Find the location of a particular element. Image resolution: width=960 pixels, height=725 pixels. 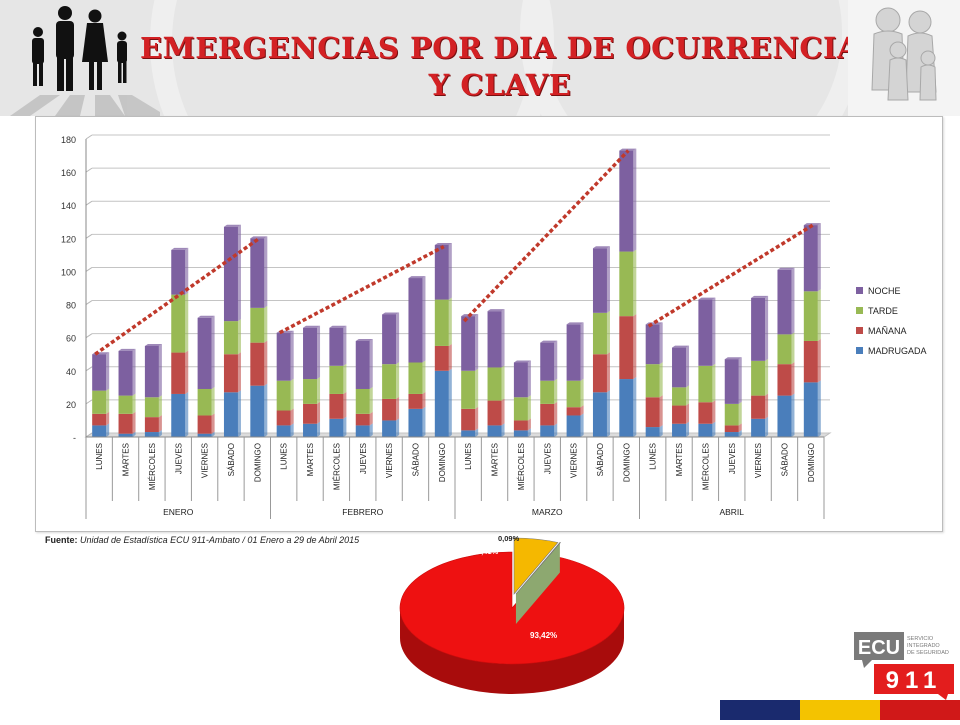

strip-segment is located at coordinates (920, 710).